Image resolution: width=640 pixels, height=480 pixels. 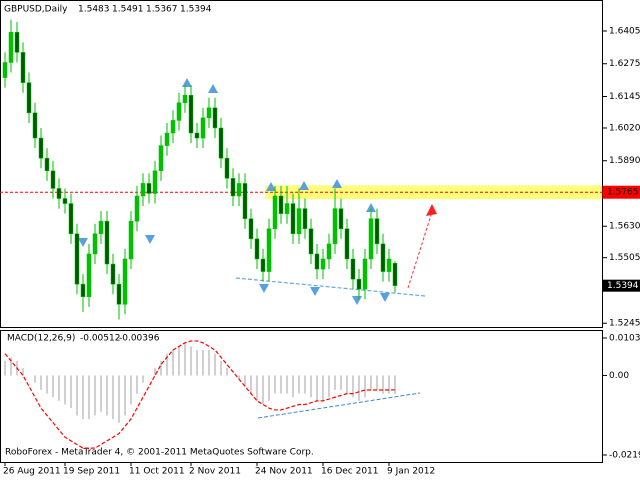 I want to click on y-tick-label: 1.5505, so click(x=624, y=258).